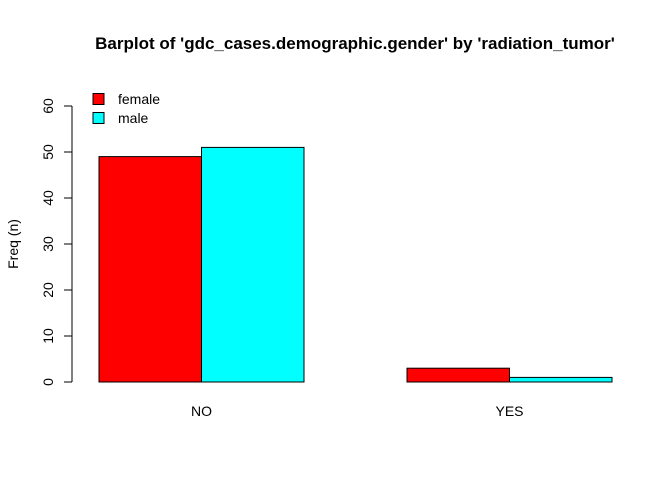 Image resolution: width=672 pixels, height=480 pixels. I want to click on bar-female-no, so click(150, 269).